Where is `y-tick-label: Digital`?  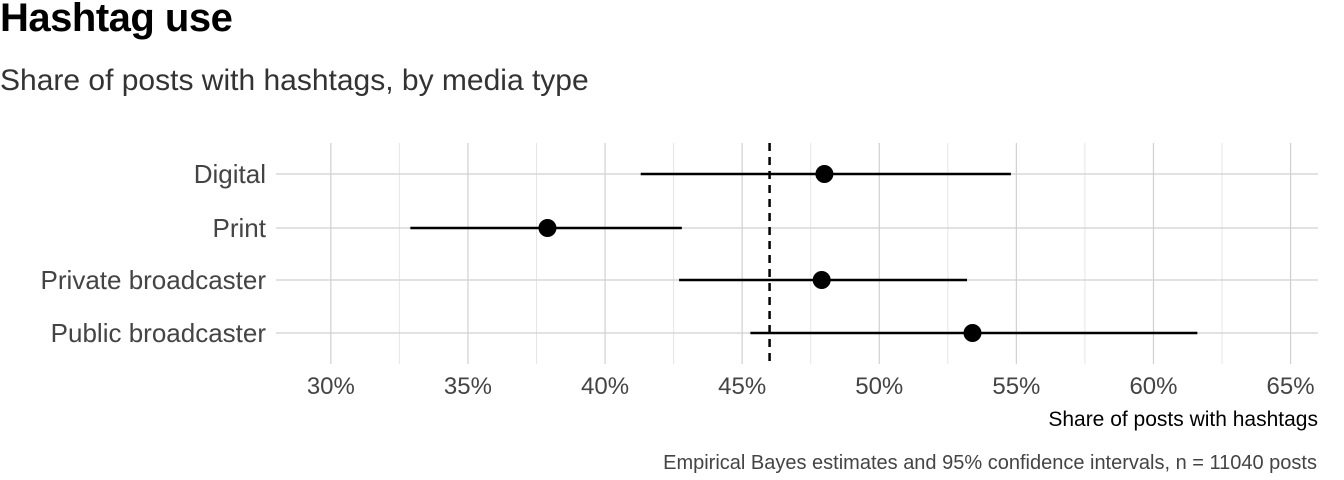 y-tick-label: Digital is located at coordinates (230, 174).